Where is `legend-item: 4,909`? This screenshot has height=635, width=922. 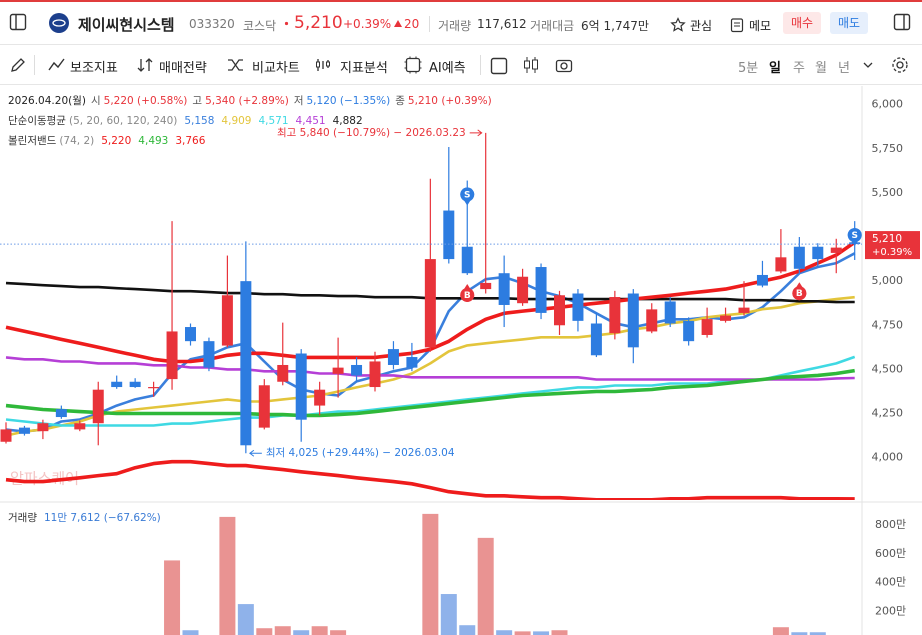 legend-item: 4,909 is located at coordinates (236, 121).